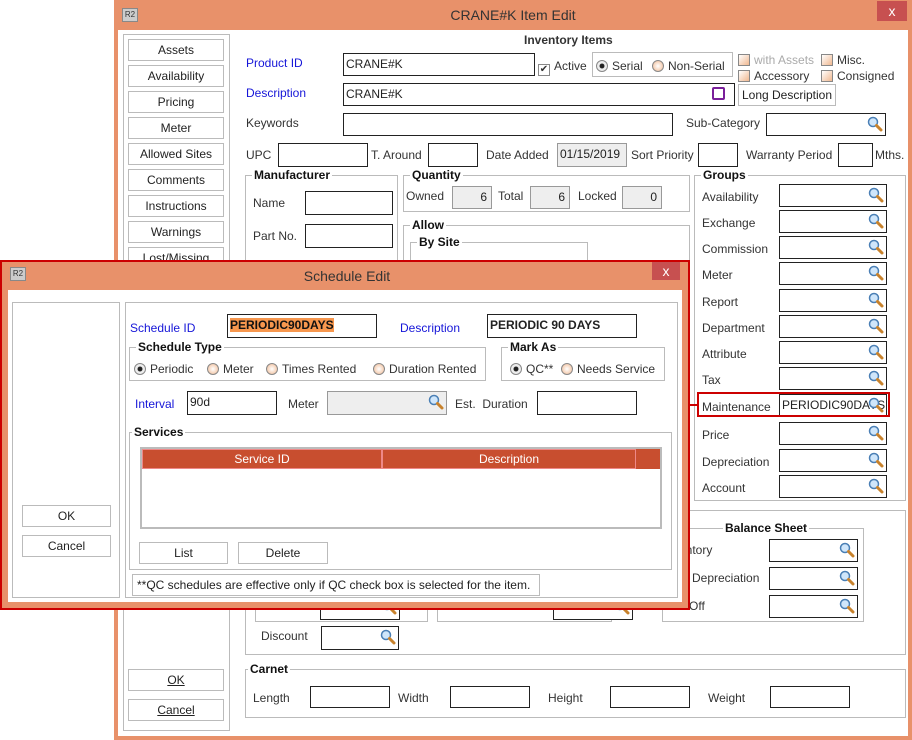 The image size is (912, 740). What do you see at coordinates (230, 369) in the screenshot?
I see `schedule-type-radio-meter: Meter` at bounding box center [230, 369].